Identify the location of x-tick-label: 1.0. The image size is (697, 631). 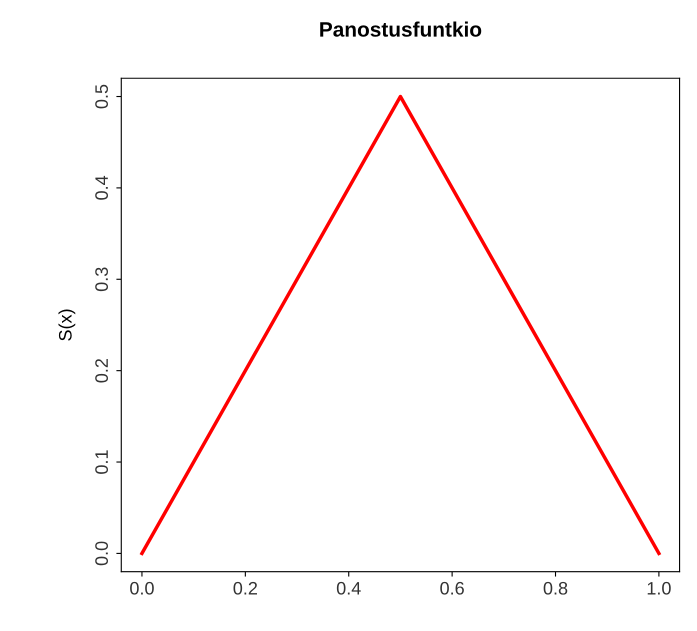
(659, 588).